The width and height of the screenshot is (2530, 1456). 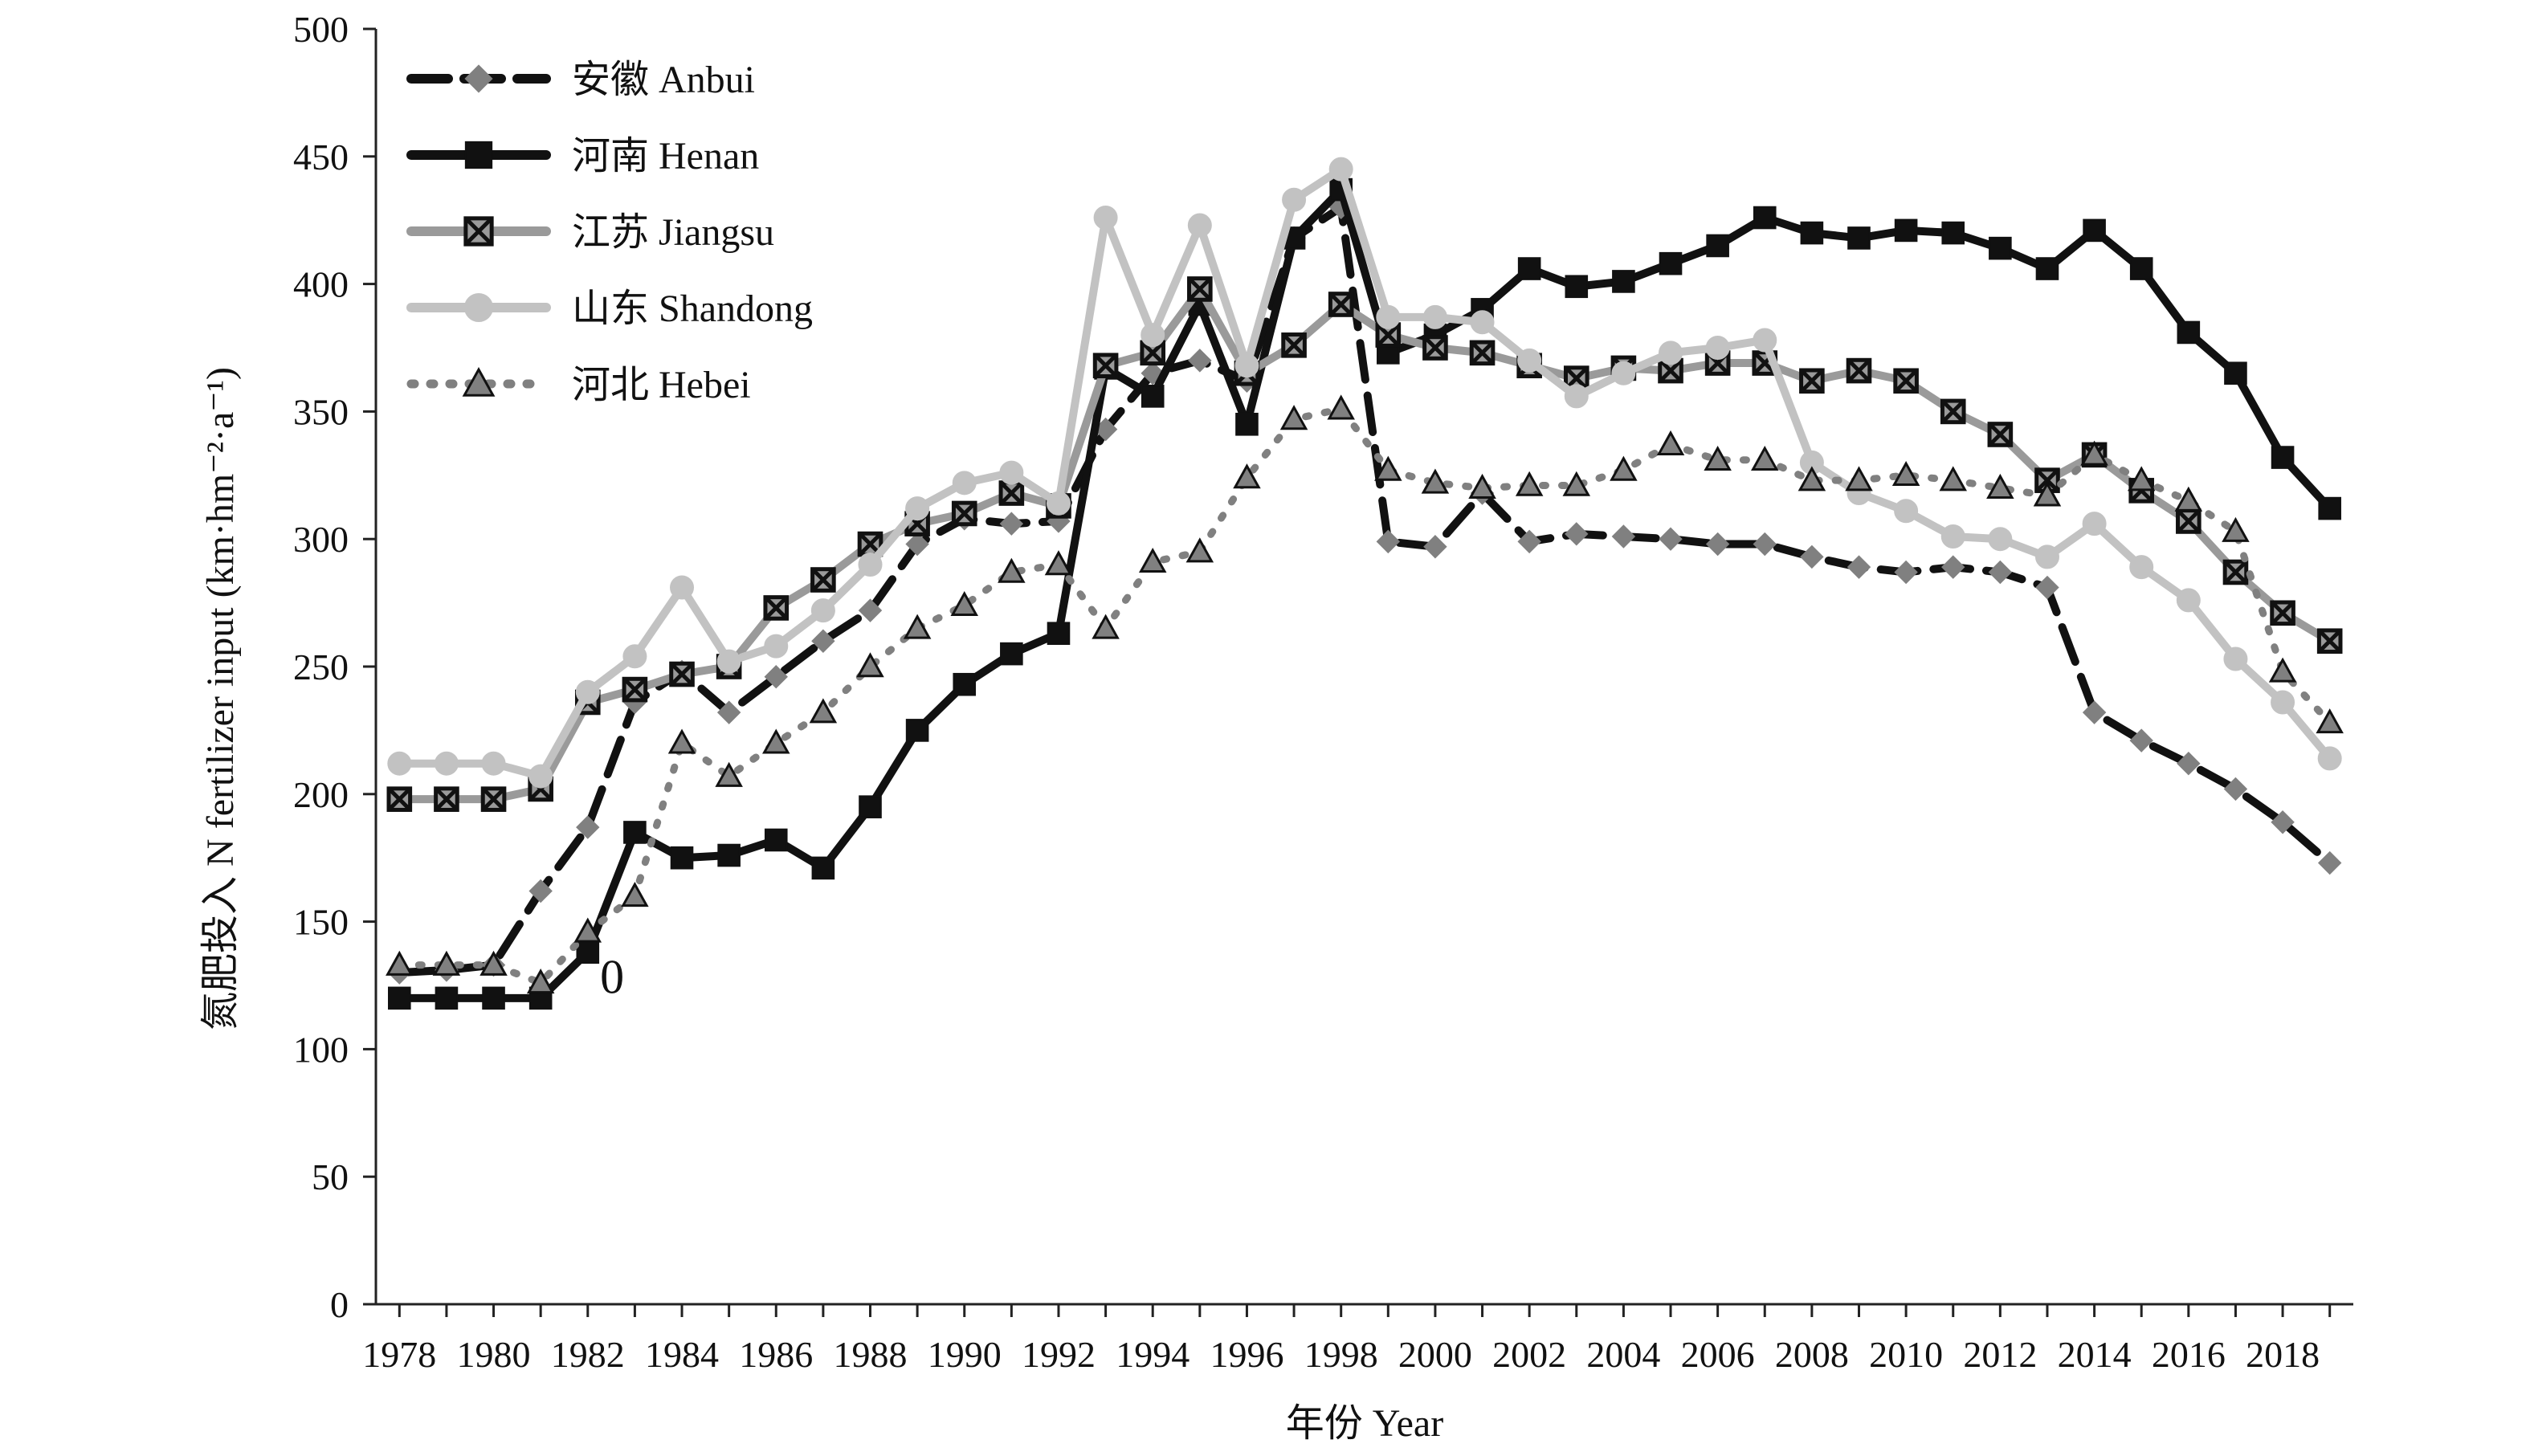 What do you see at coordinates (321, 539) in the screenshot?
I see `y-tick-label: 300` at bounding box center [321, 539].